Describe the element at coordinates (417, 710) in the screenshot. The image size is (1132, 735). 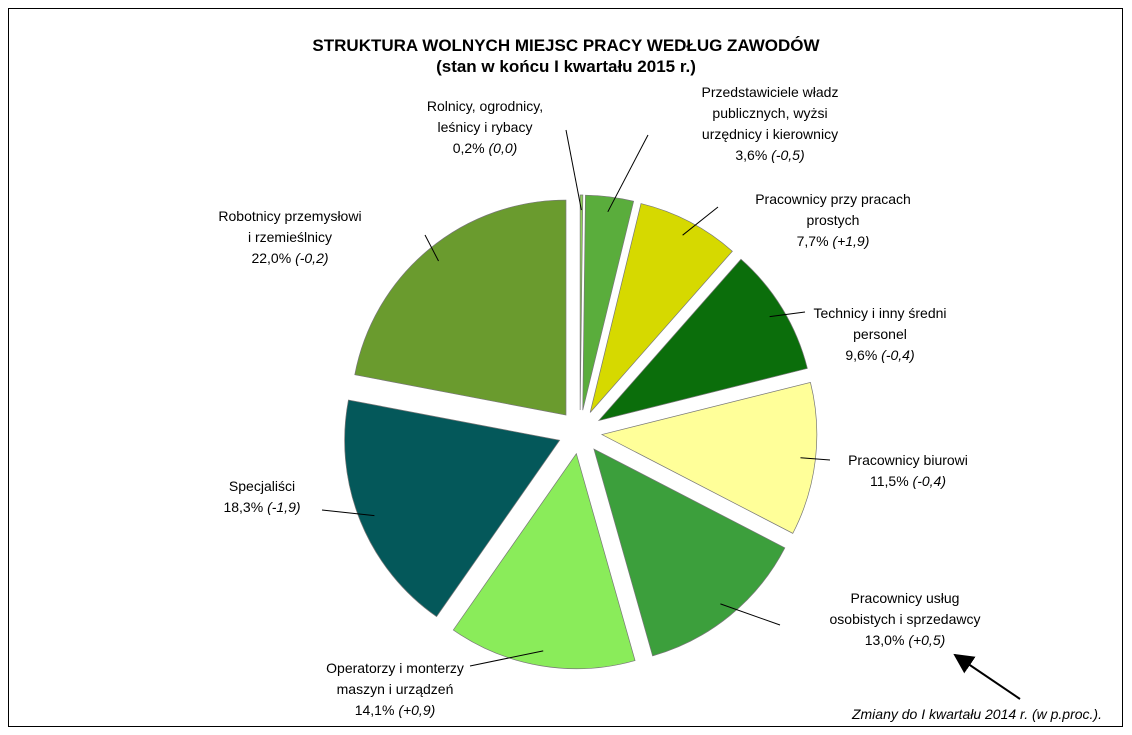
I see `change-label: (+0,9)` at that location.